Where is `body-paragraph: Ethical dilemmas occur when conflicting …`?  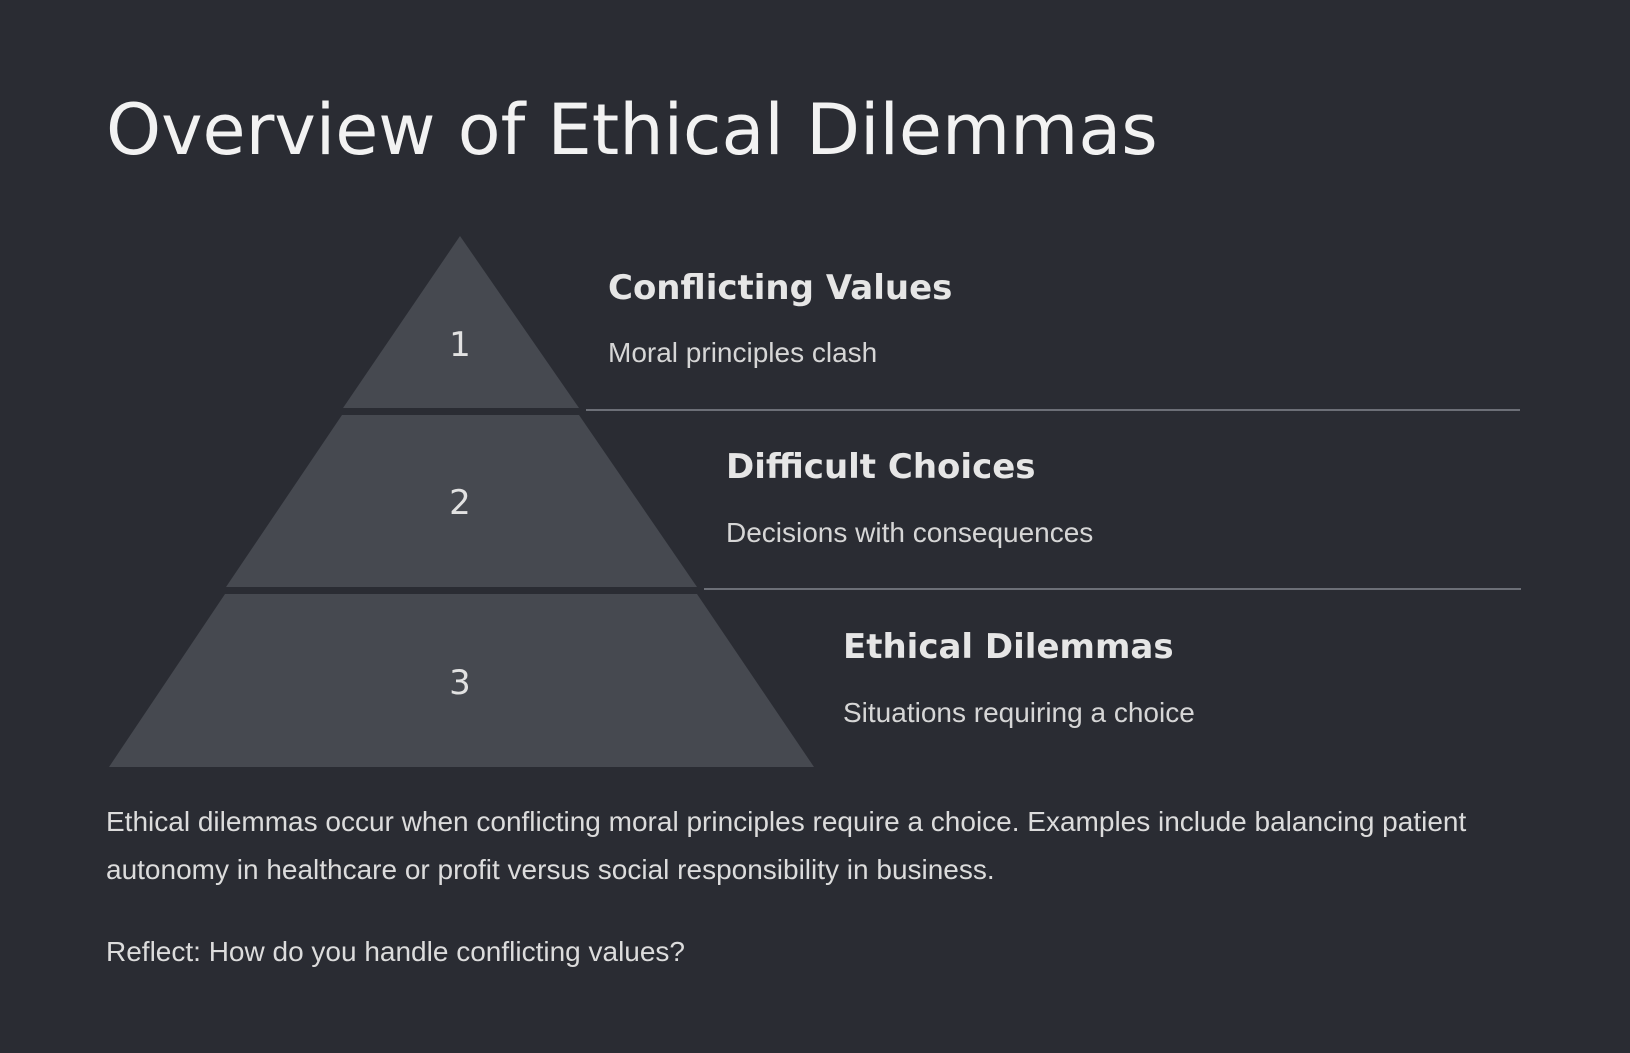 body-paragraph: Ethical dilemmas occur when conflicting … is located at coordinates (786, 845).